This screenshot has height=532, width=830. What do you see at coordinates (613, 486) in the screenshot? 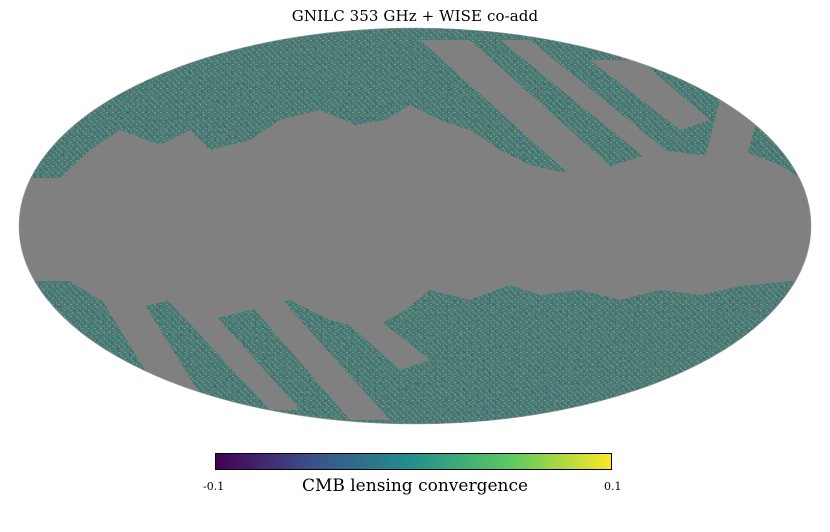
I see `colorbar-max-label: 0.1` at bounding box center [613, 486].